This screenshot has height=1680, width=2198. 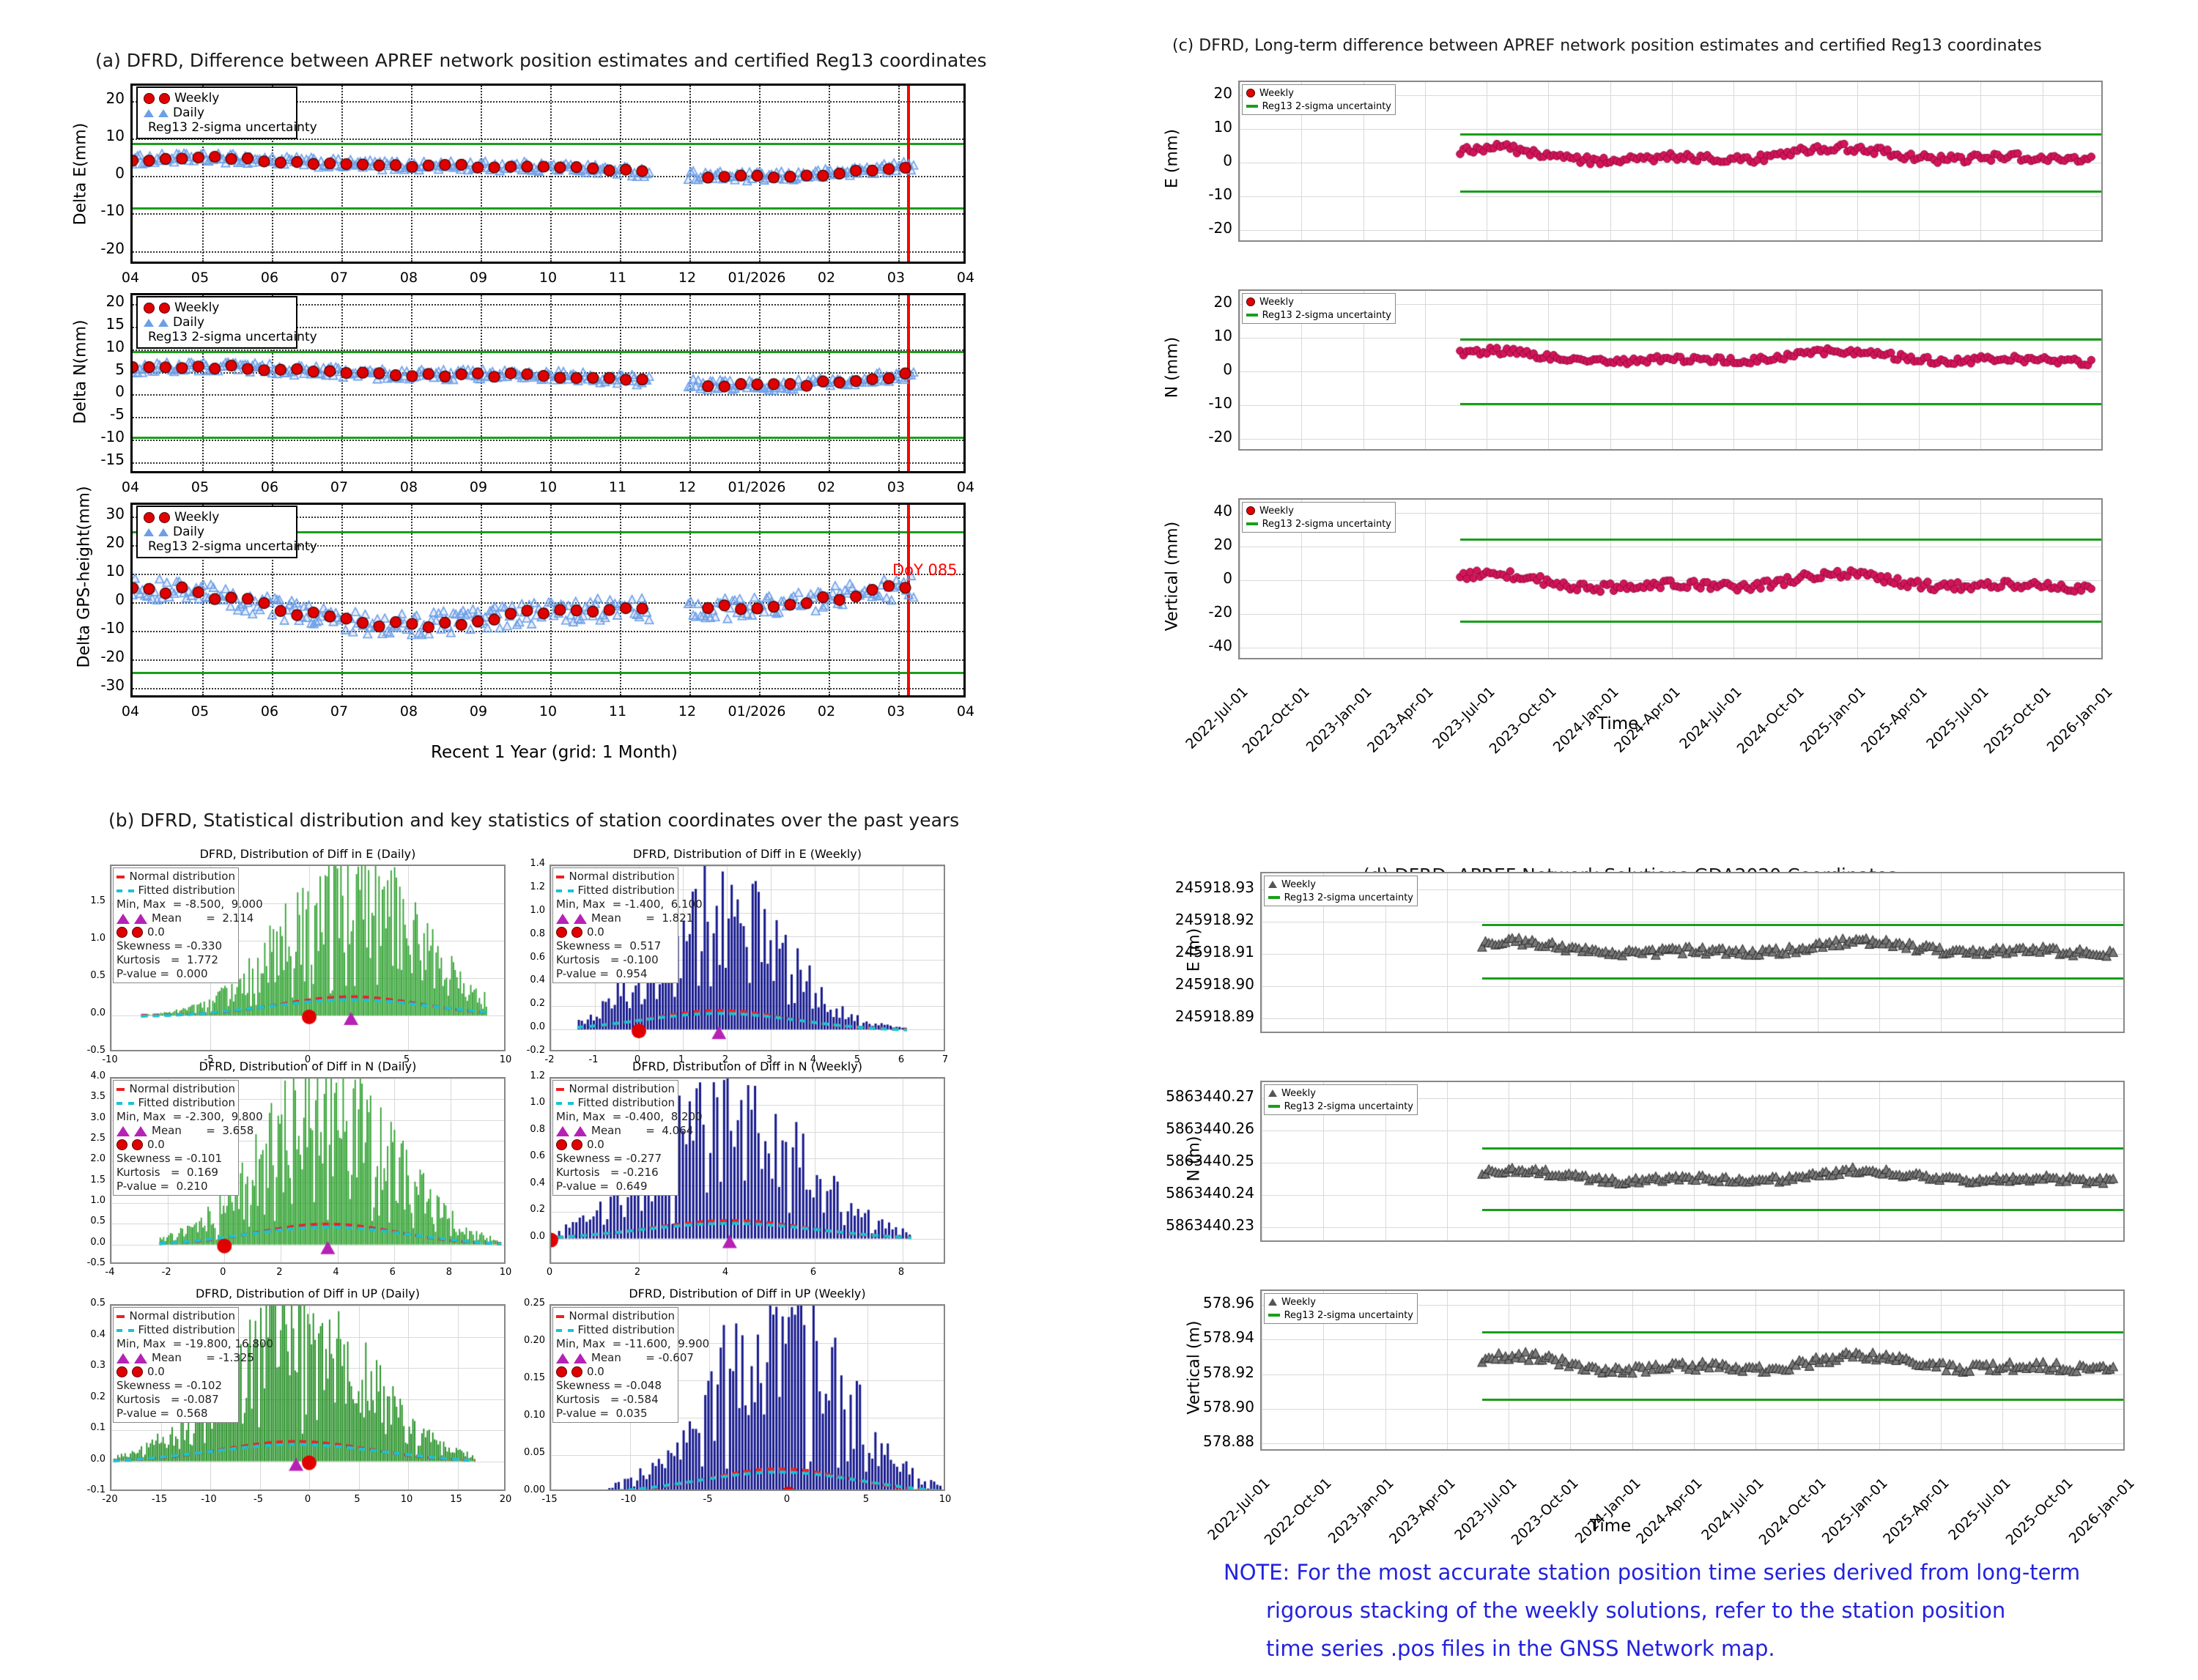 What do you see at coordinates (747, 854) in the screenshot?
I see `panel-b-chart-title: DFRD, Distribution of Diff in E (Weekly)` at bounding box center [747, 854].